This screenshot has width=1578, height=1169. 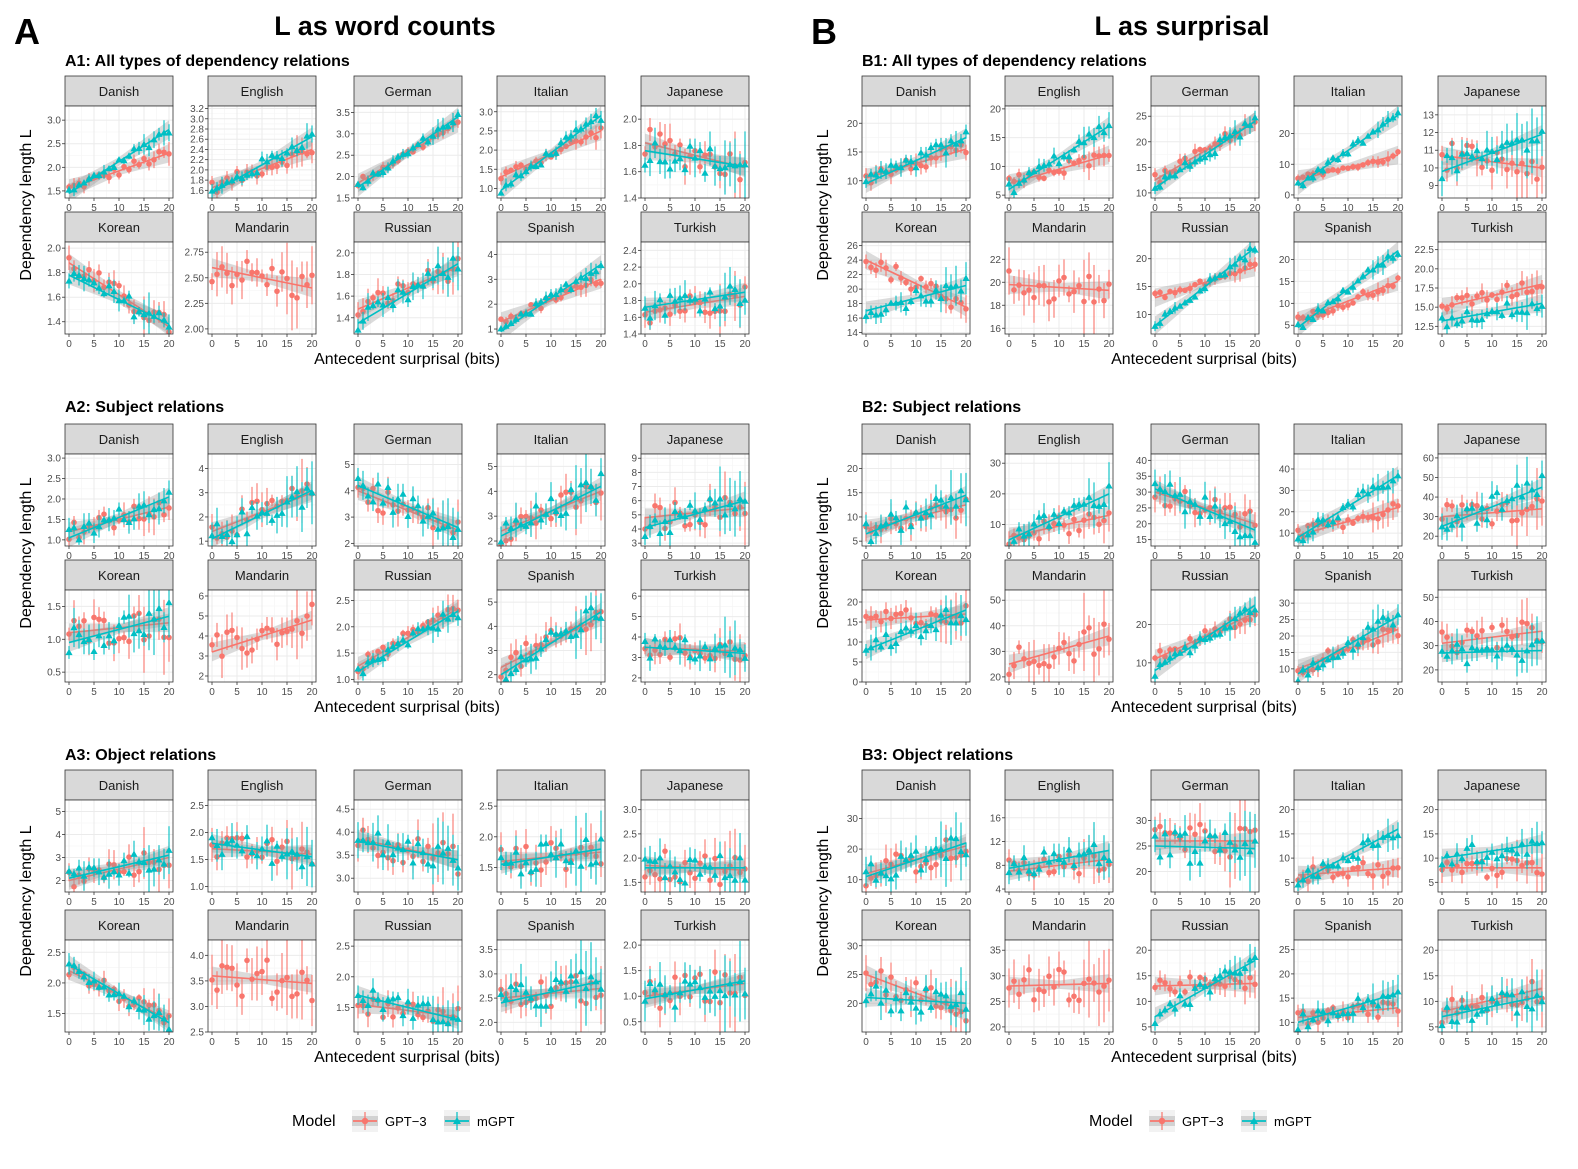 I want to click on section-title: A1: All types of dependency relations, so click(x=207, y=61).